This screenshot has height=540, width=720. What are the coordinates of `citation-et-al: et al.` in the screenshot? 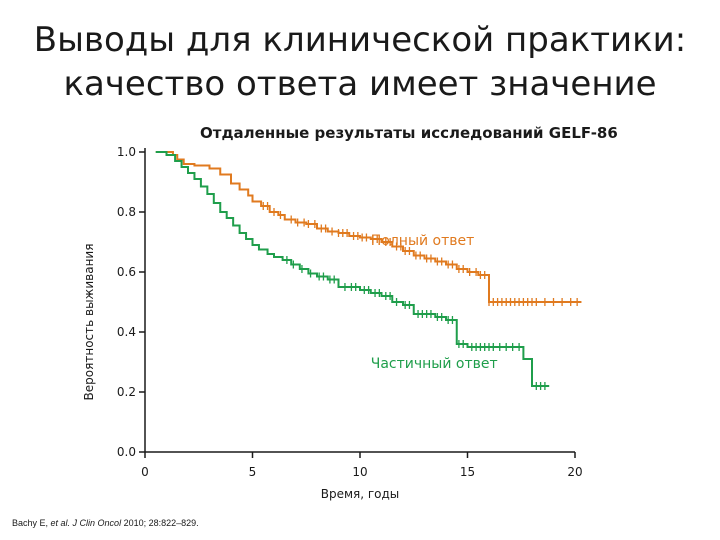 It's located at (60, 523).